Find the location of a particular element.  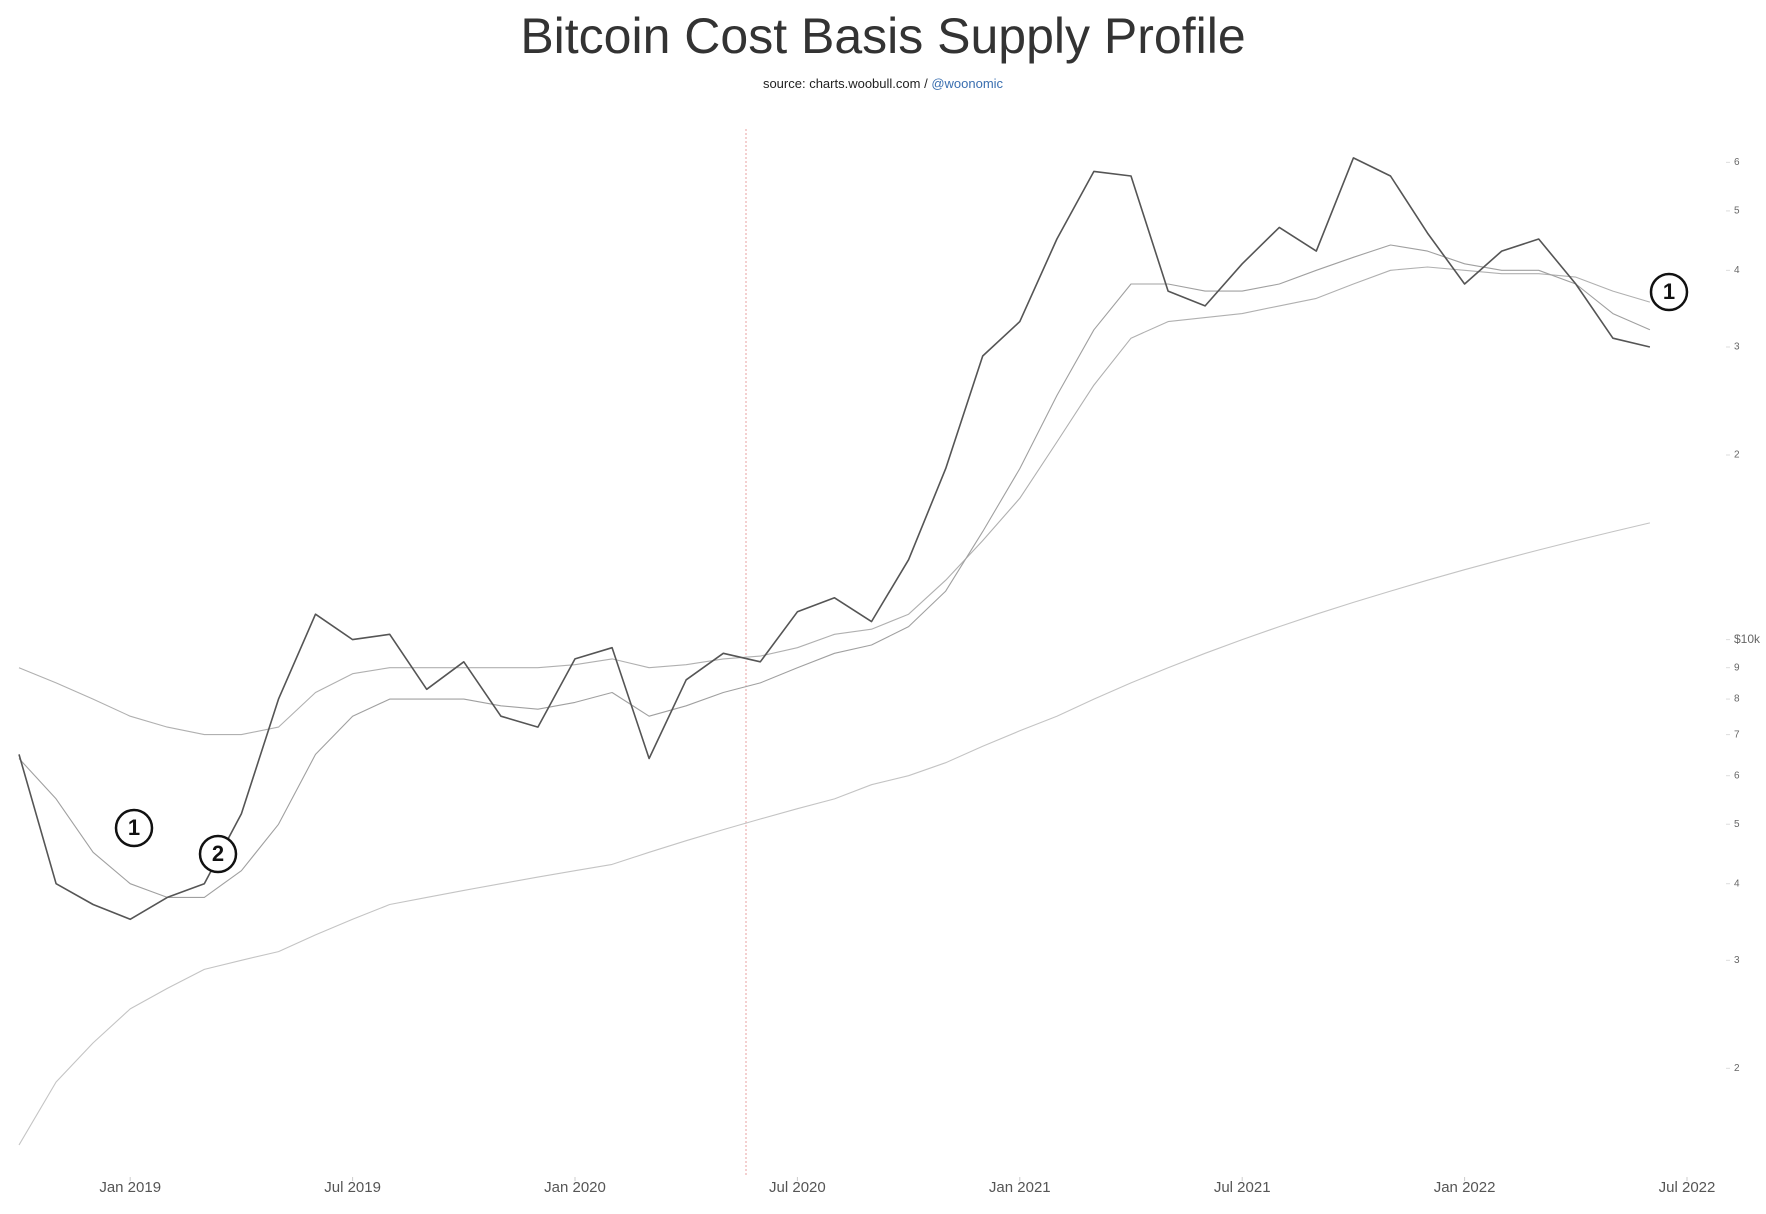

chart-subtitle: source: charts.woobull.com / @woonomic is located at coordinates (883, 83).